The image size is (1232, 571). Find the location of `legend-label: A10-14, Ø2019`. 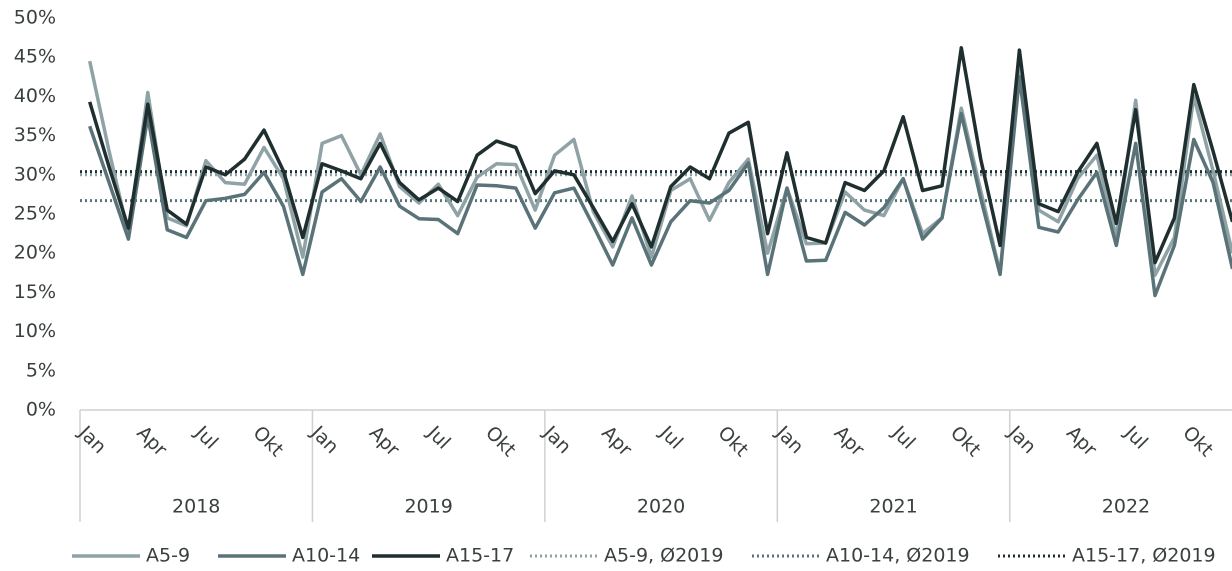

legend-label: A10-14, Ø2019 is located at coordinates (898, 556).